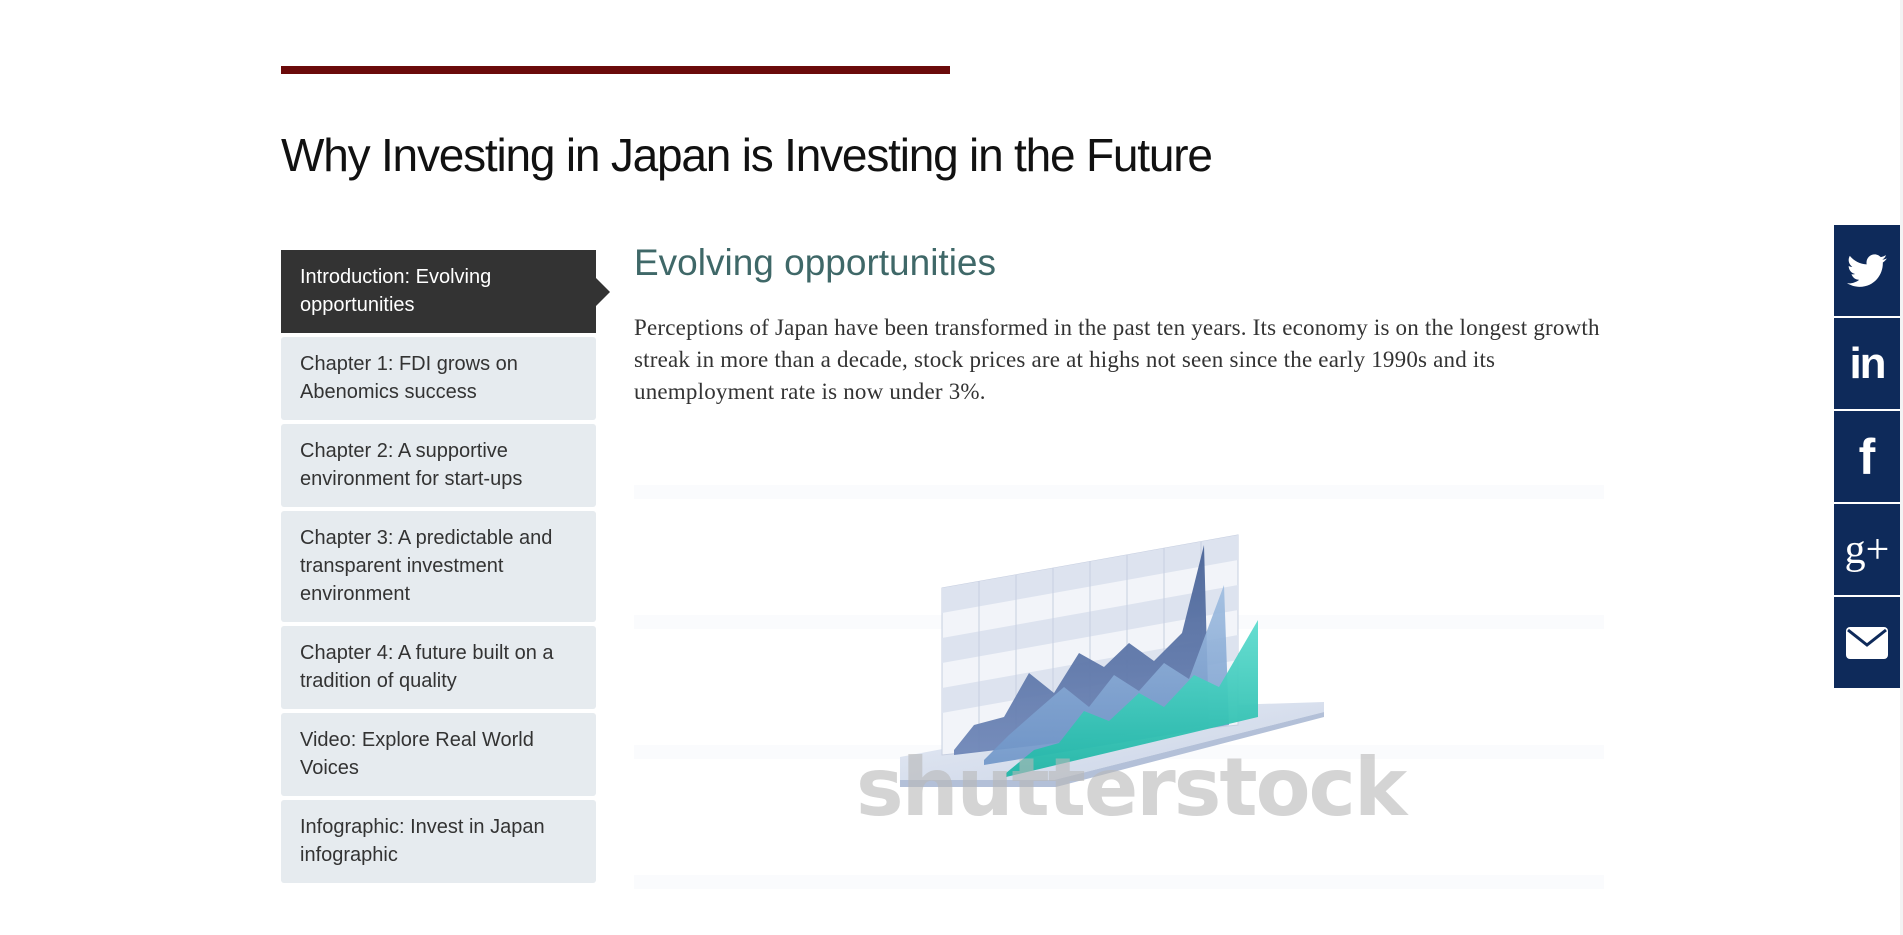  What do you see at coordinates (815, 262) in the screenshot?
I see `section-heading: Evolving opportunities` at bounding box center [815, 262].